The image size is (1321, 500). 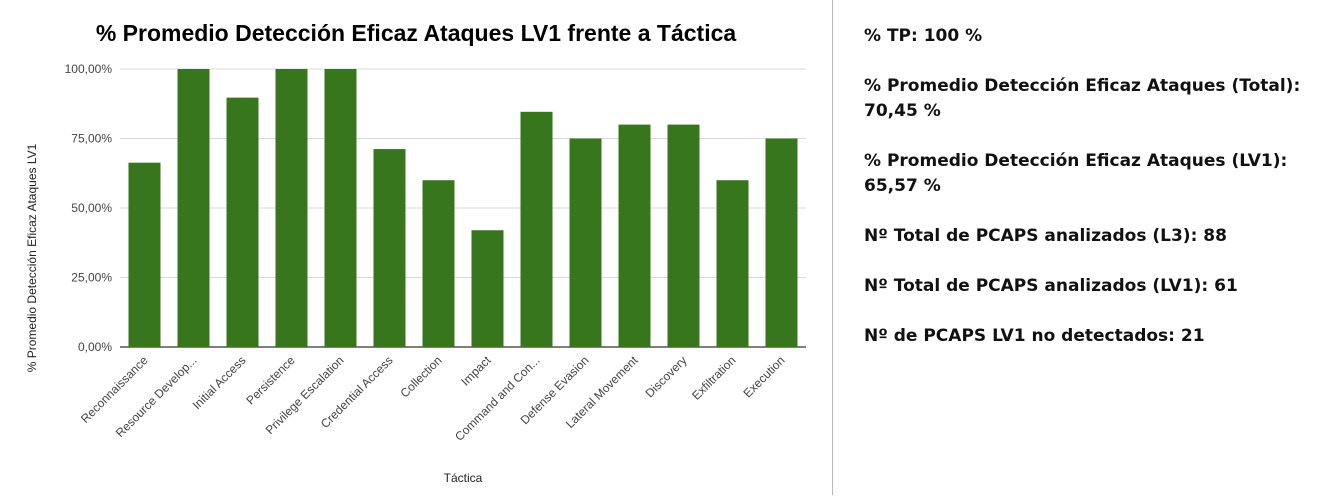 What do you see at coordinates (91, 278) in the screenshot?
I see `y-tick-label: 25,00%` at bounding box center [91, 278].